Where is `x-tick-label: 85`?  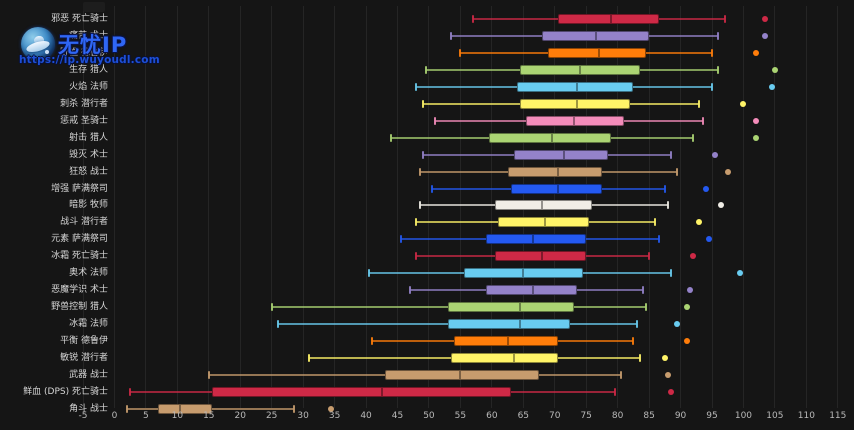 x-tick-label: 85 is located at coordinates (649, 416).